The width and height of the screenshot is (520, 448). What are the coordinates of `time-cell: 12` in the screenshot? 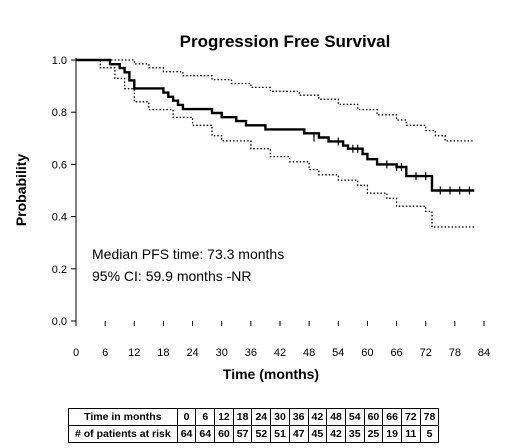 It's located at (224, 417).